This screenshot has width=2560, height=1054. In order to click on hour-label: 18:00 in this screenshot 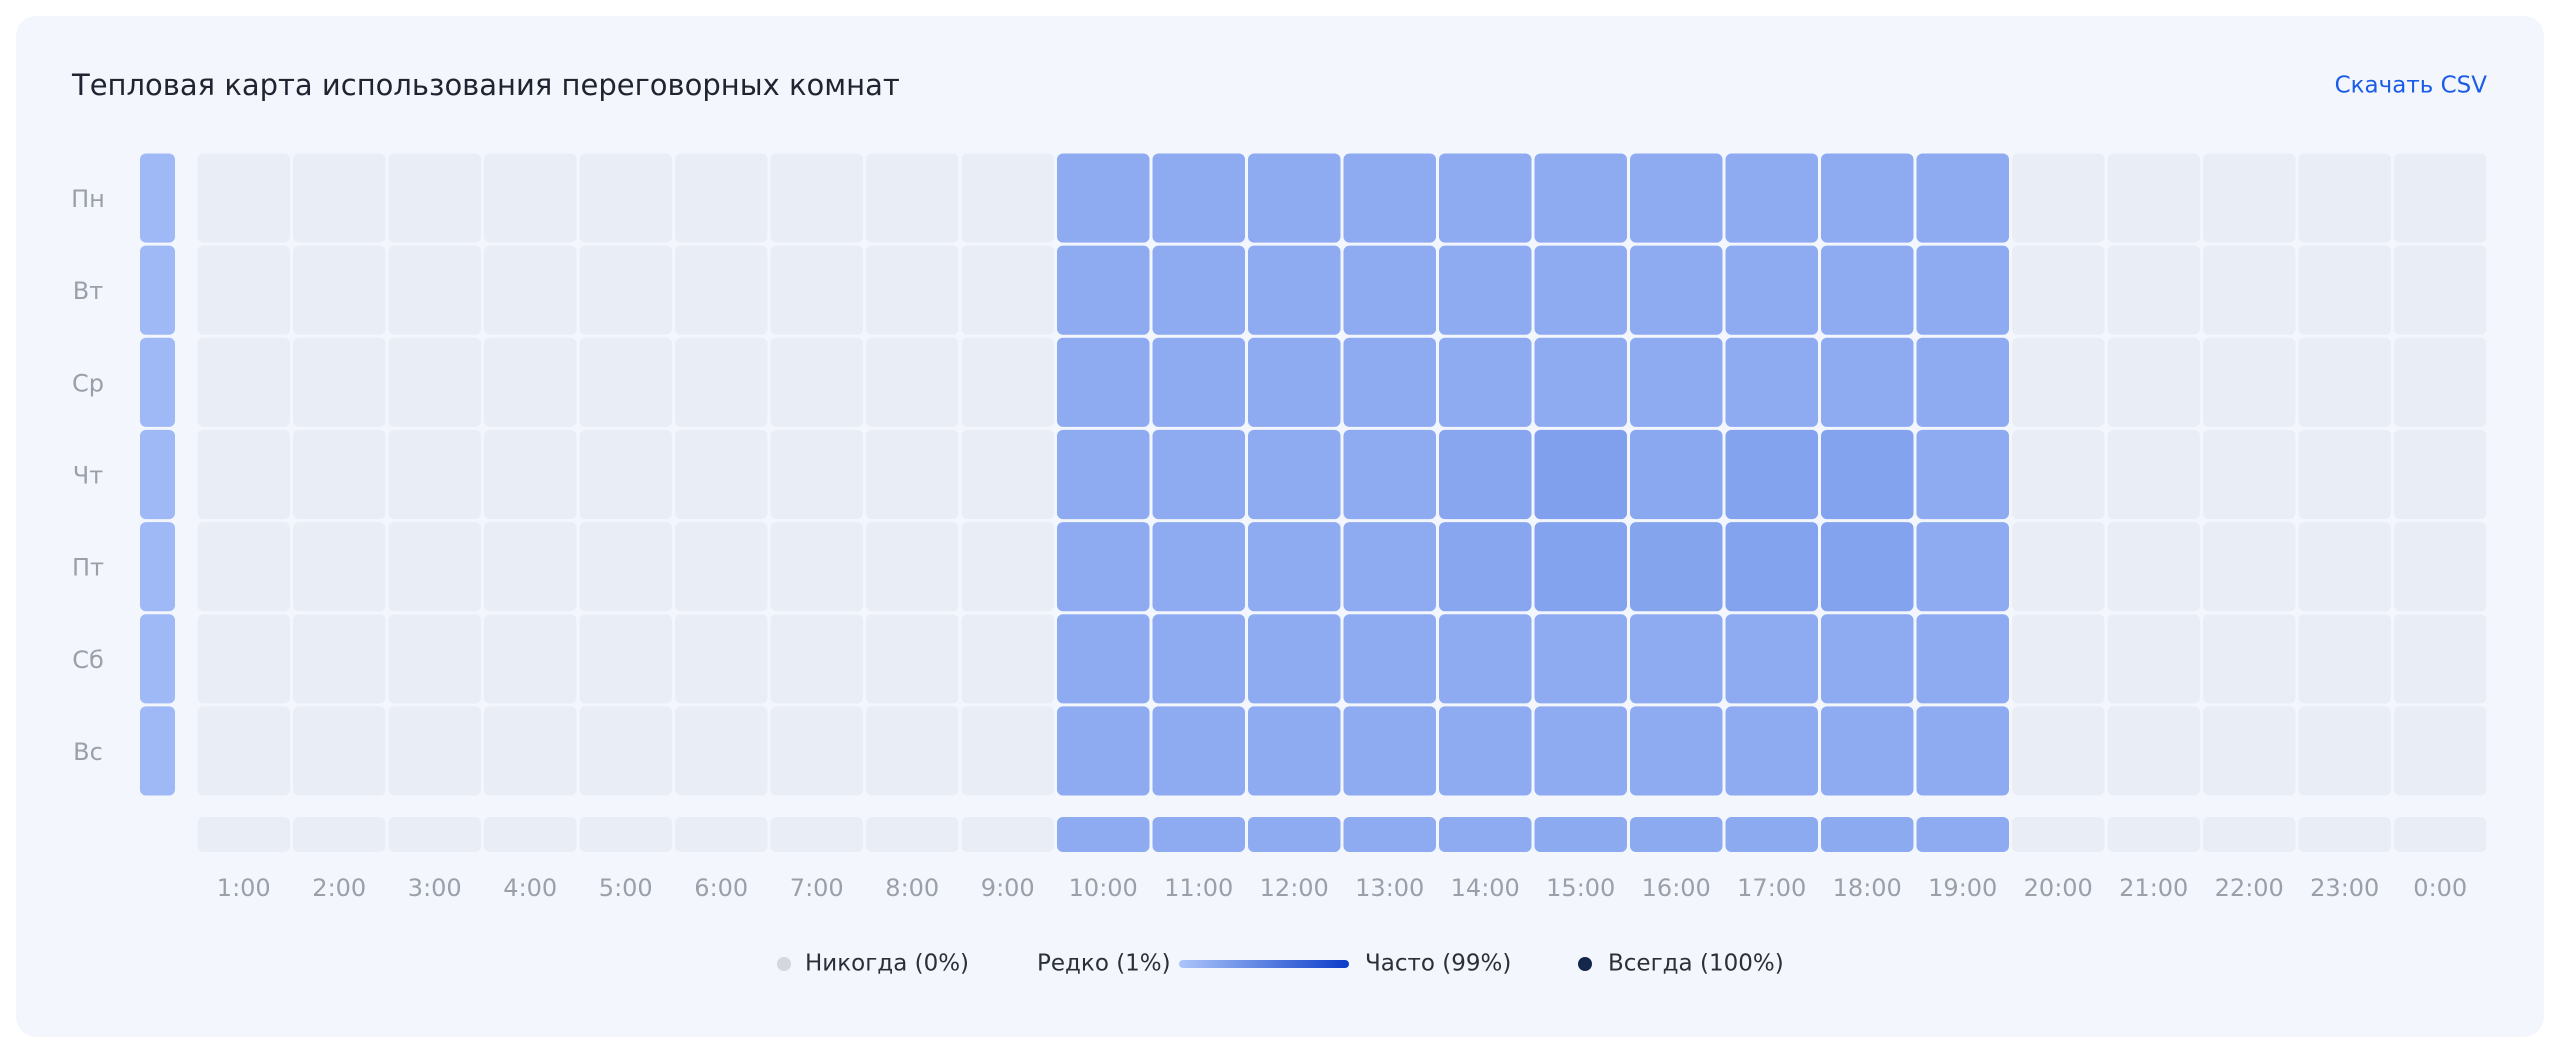, I will do `click(1867, 888)`.